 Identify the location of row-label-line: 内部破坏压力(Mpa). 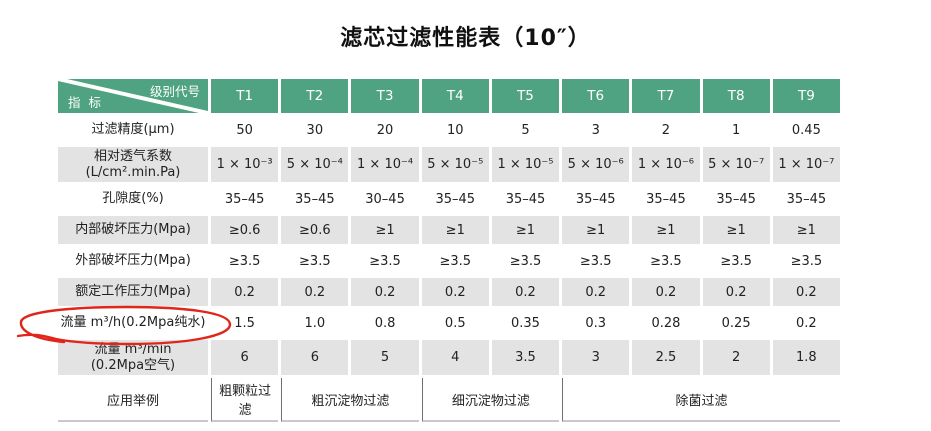
(133, 230).